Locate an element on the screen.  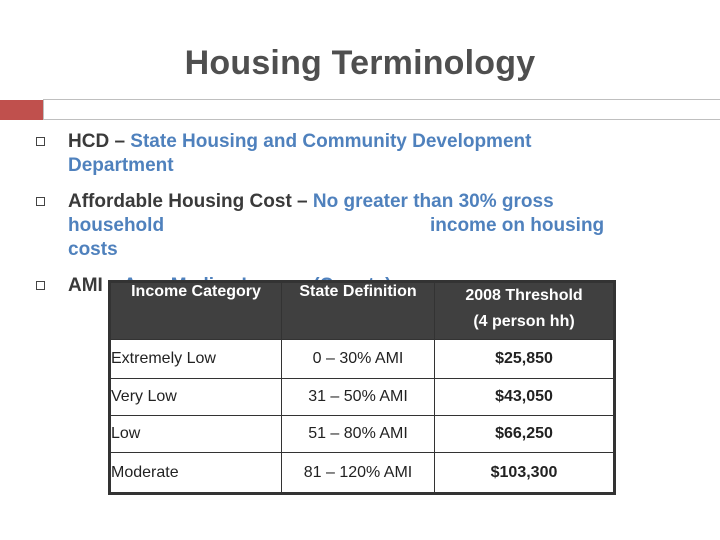
cell-state-definition: 0 – 30% AMI is located at coordinates (358, 359).